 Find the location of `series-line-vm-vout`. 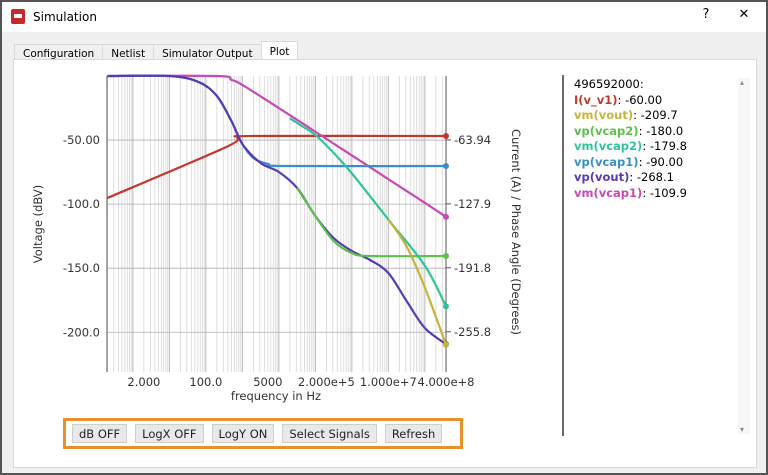

series-line-vm-vout is located at coordinates (417, 282).